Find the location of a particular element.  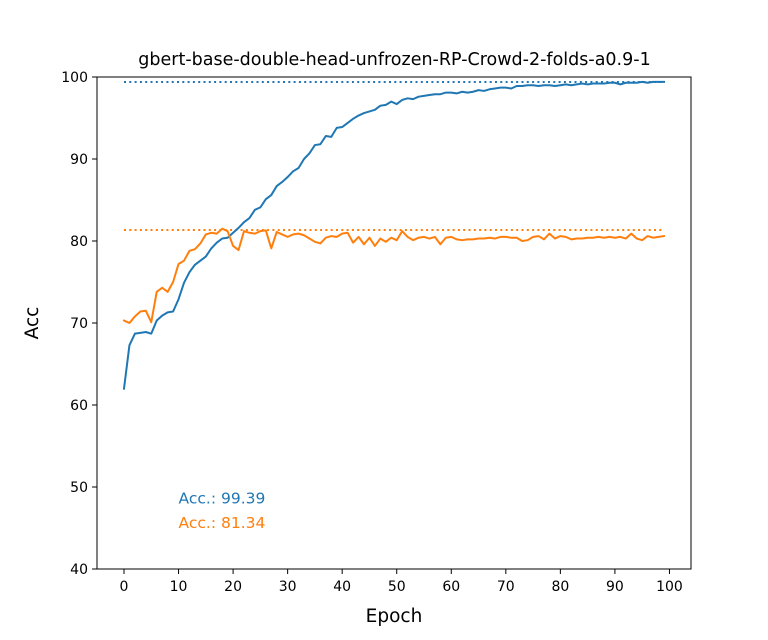

annotations: Acc.: 99.39 Acc.: 81.34 is located at coordinates (222, 510).